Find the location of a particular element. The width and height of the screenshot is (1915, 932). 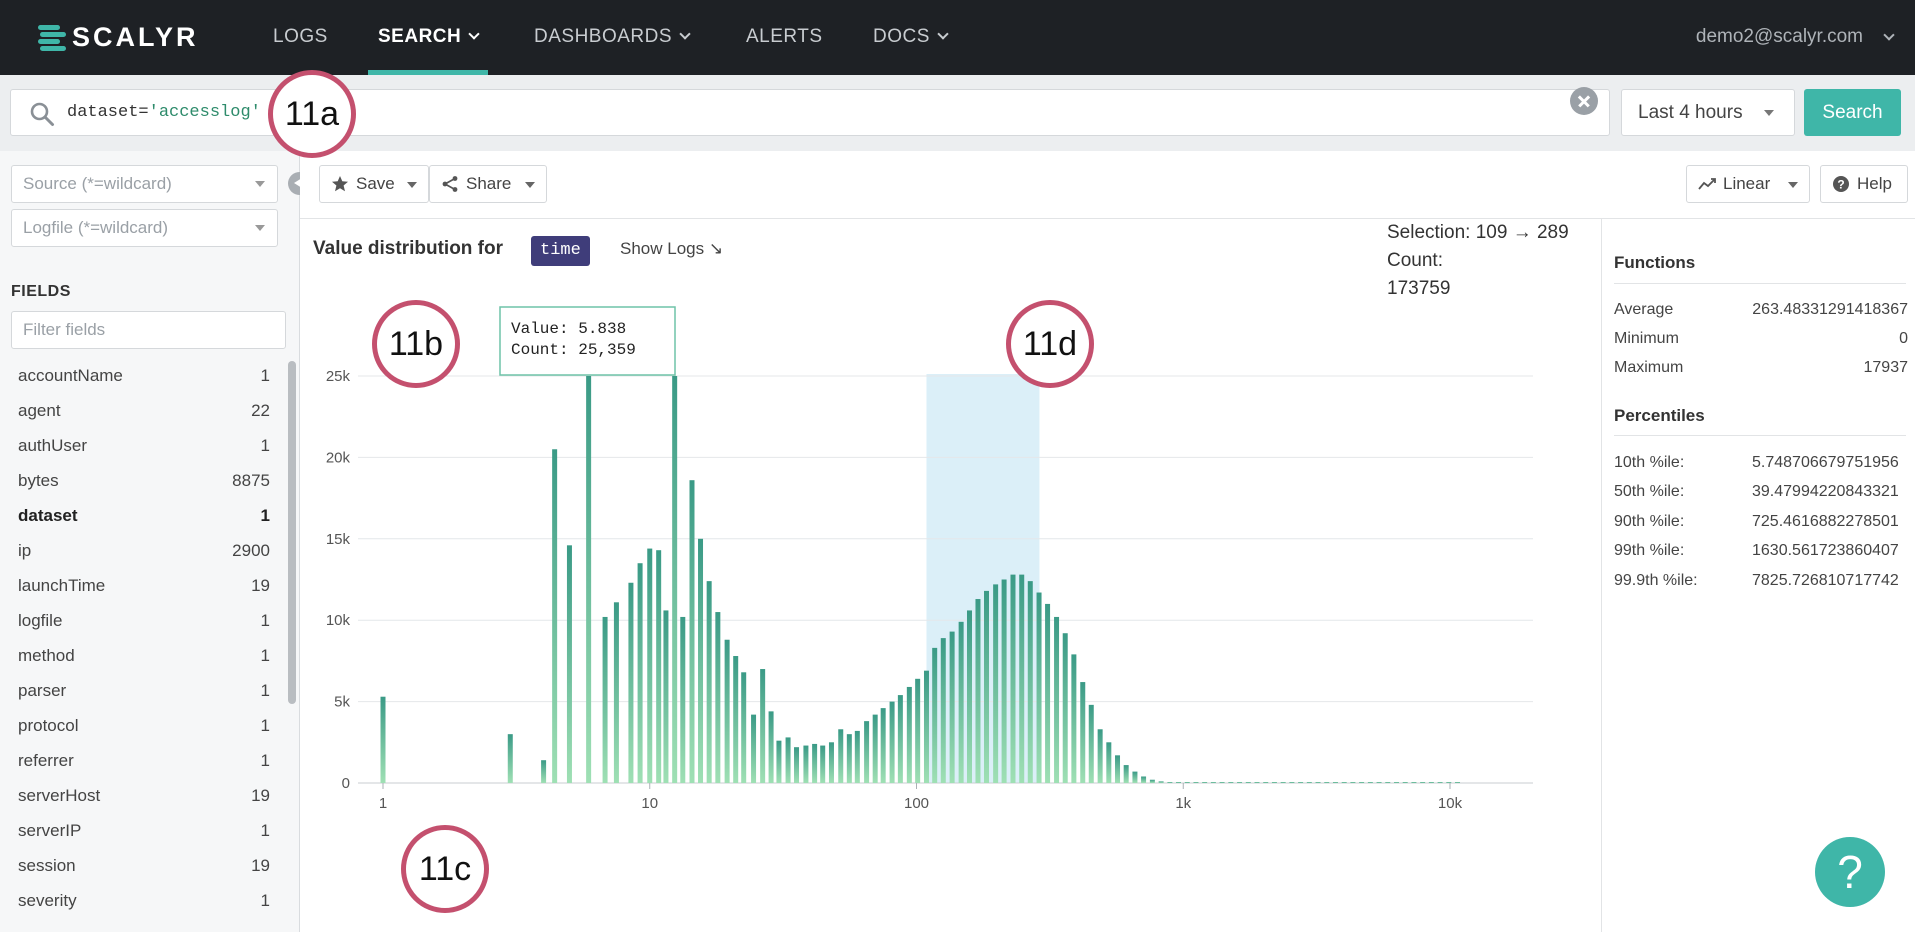

scalyr-logo: SCALYR is located at coordinates (118, 37).